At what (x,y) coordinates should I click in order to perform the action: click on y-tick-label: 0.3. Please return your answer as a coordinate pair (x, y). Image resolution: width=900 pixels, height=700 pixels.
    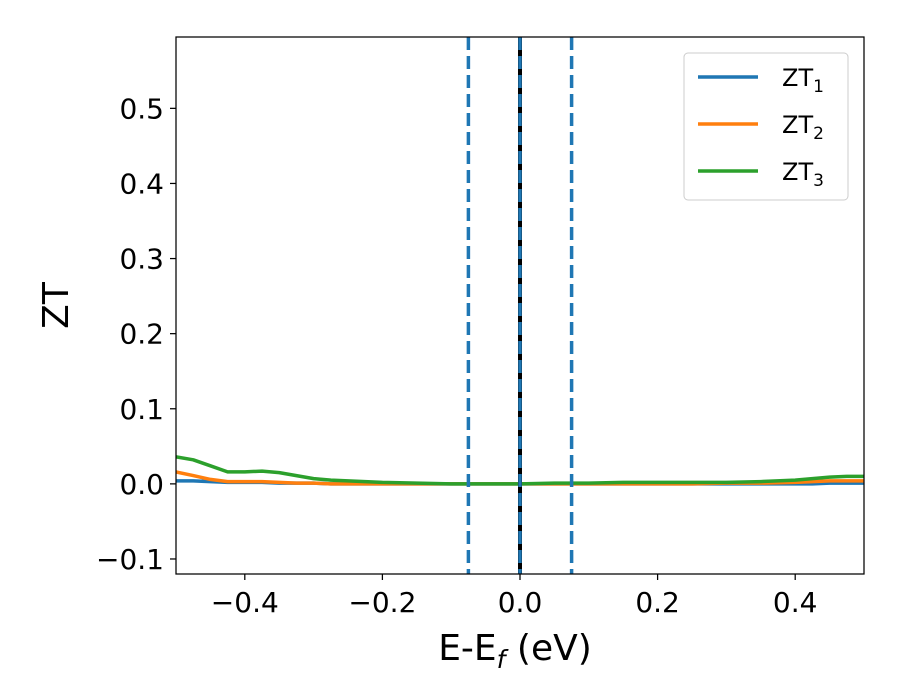
    Looking at the image, I should click on (141, 259).